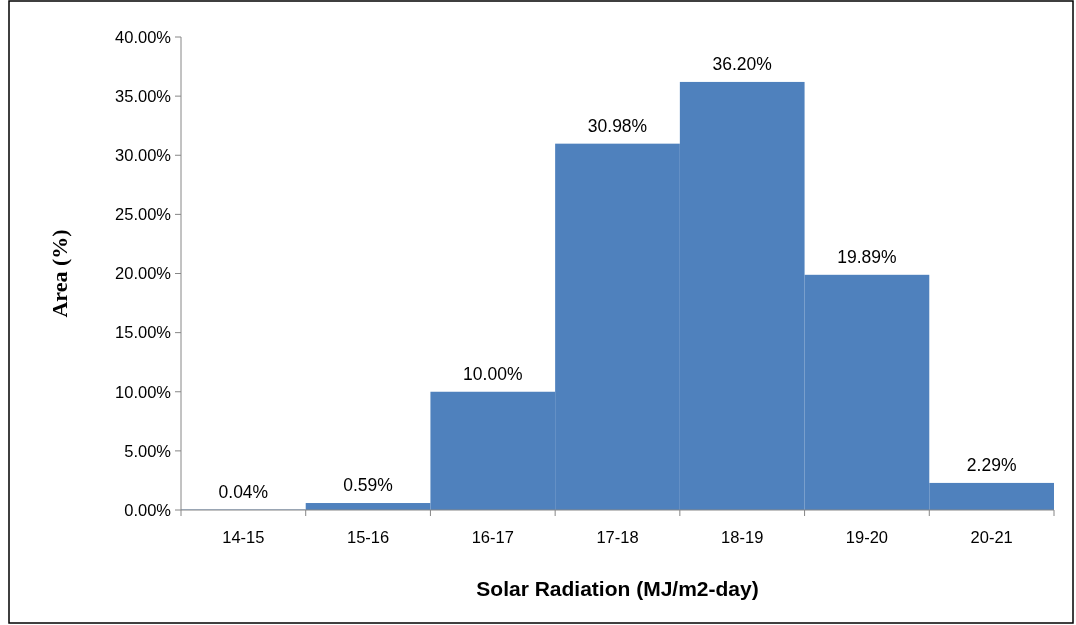 The width and height of the screenshot is (1076, 625). What do you see at coordinates (143, 332) in the screenshot?
I see `y-tick-label: 15.00%` at bounding box center [143, 332].